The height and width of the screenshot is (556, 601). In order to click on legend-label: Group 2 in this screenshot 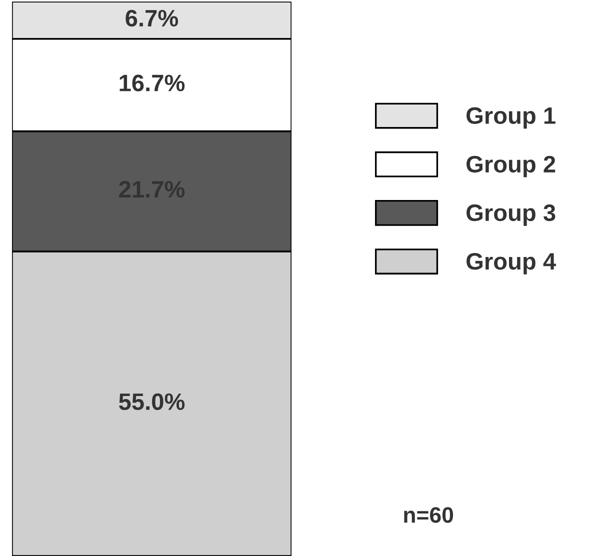, I will do `click(511, 167)`.